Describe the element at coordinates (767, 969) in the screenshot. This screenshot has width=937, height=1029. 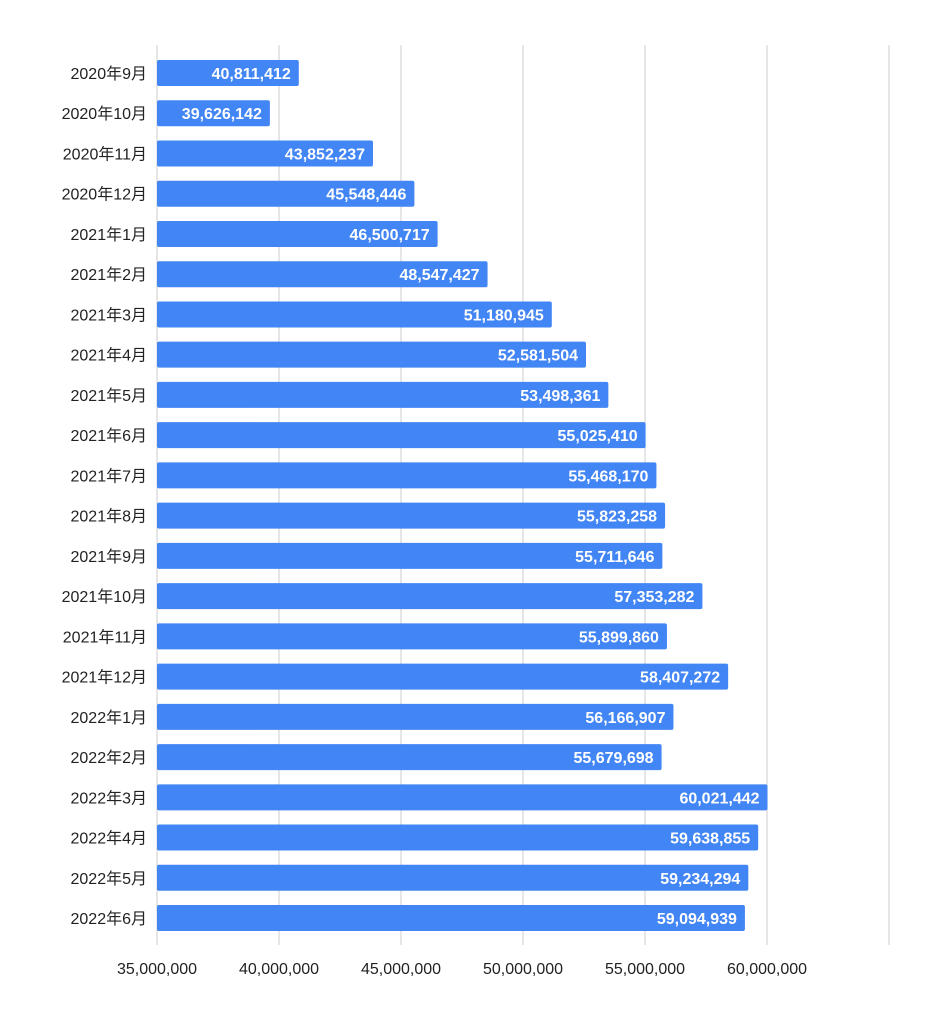
I see `x-tick-label-5: 60,000,000` at that location.